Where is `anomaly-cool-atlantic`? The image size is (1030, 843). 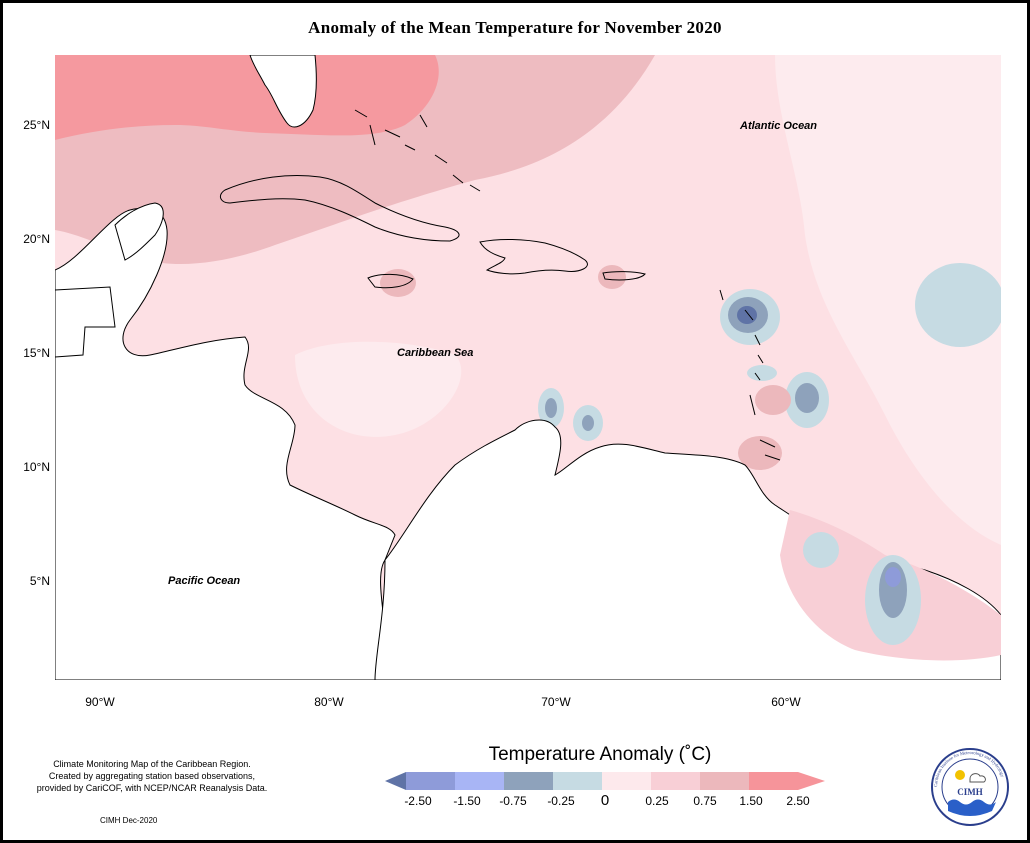 anomaly-cool-atlantic is located at coordinates (958, 305).